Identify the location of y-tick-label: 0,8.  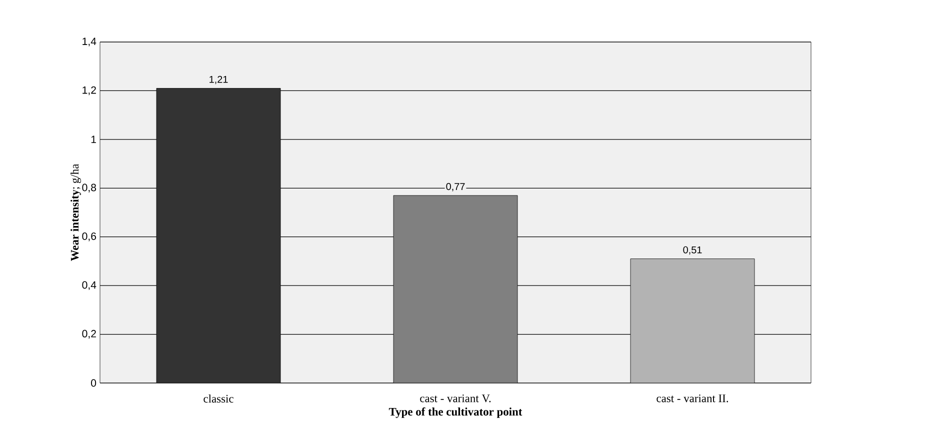
(89, 188).